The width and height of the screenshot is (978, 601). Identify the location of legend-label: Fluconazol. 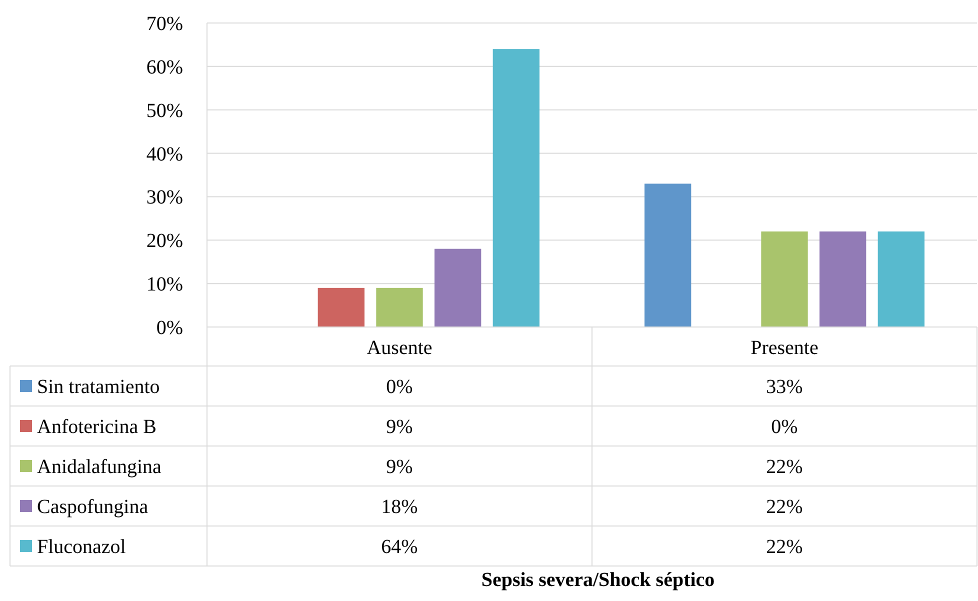
(81, 547).